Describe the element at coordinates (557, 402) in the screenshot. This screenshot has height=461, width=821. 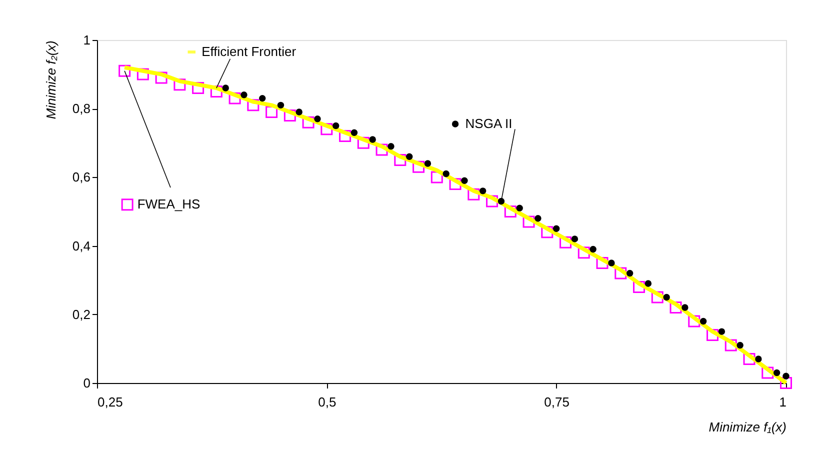
I see `x-tick-label: 0,75` at that location.